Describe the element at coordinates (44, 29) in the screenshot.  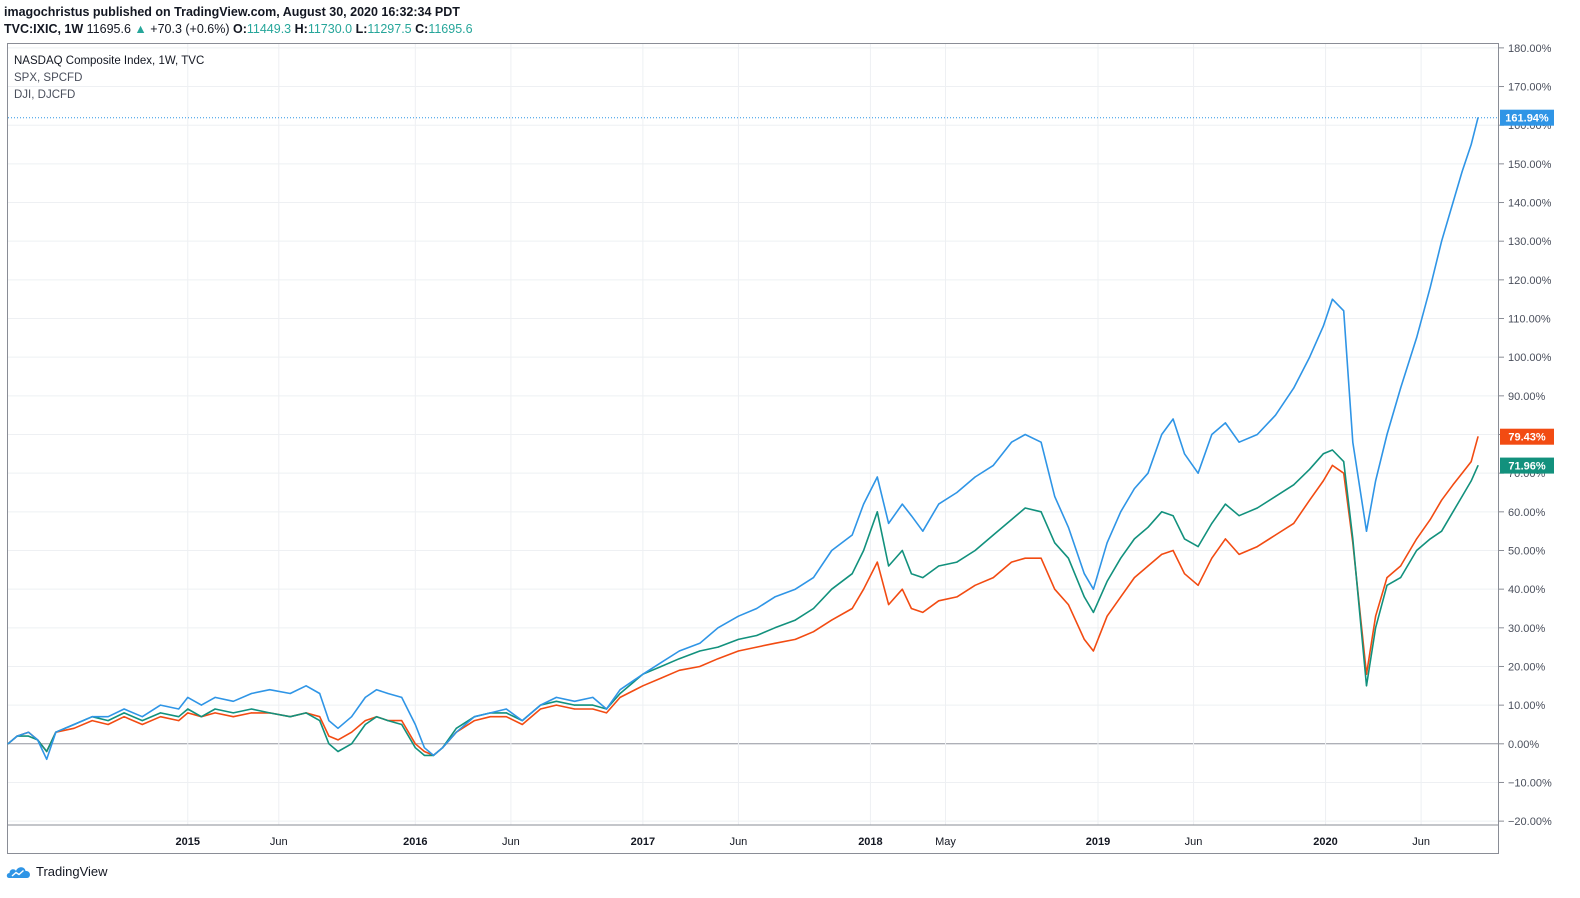
I see `symbol-label: TVC:IXIC, 1W` at that location.